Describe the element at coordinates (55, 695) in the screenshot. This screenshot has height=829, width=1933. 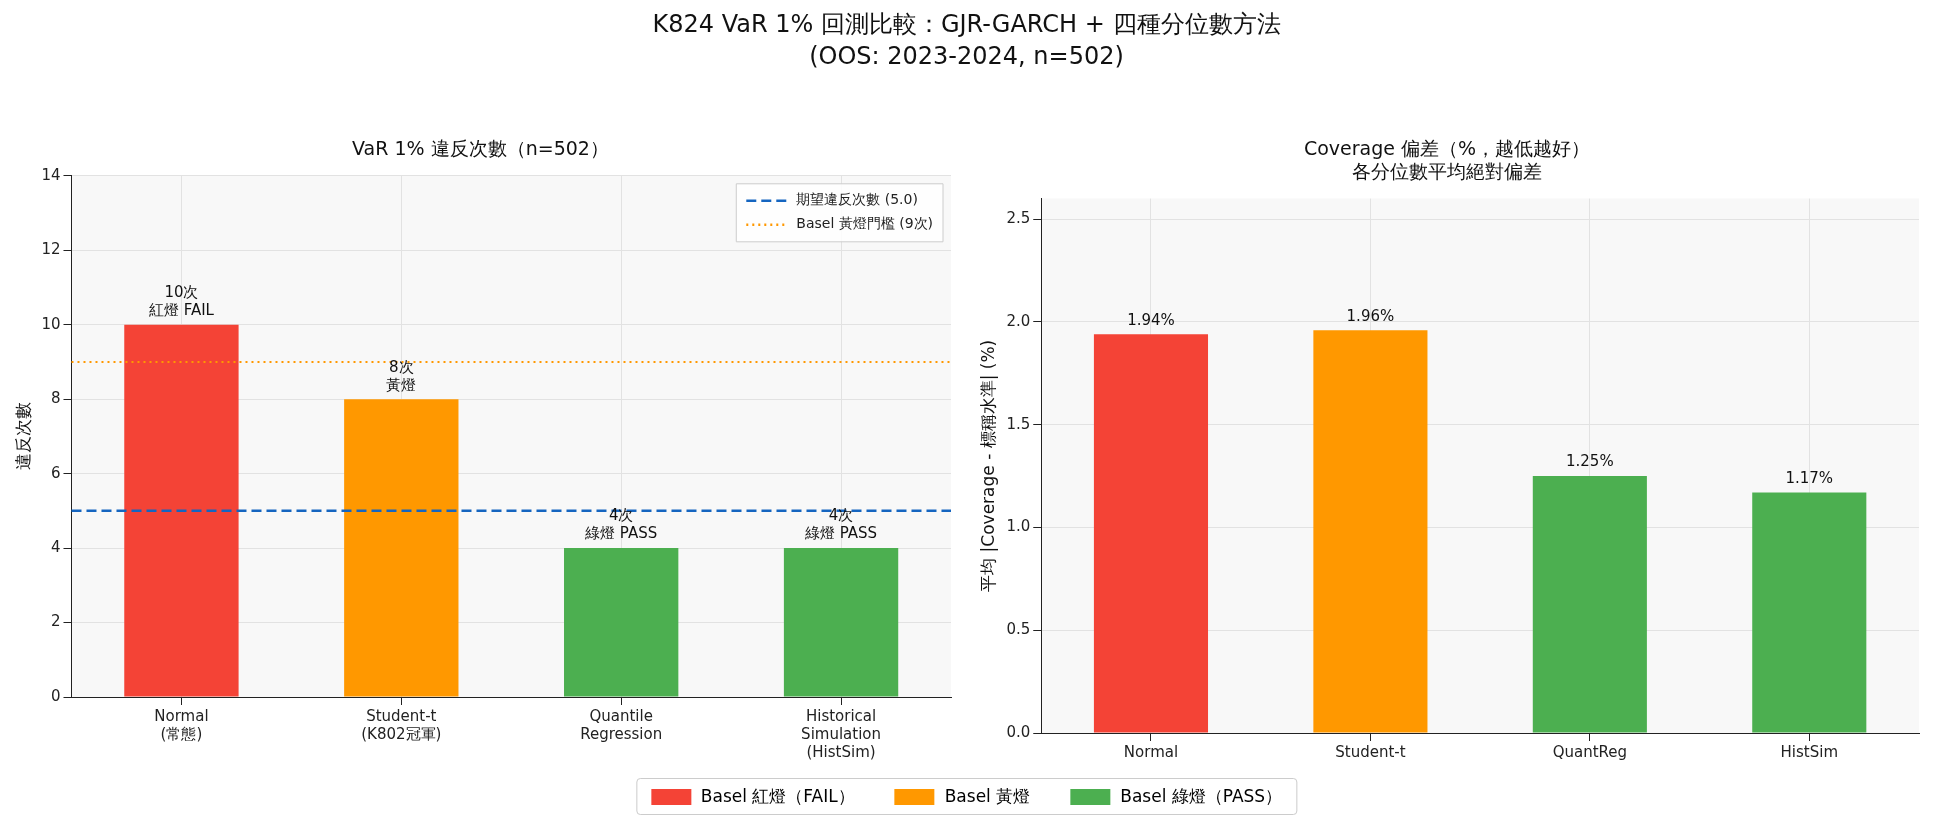
I see `y-tick-label: 0` at that location.